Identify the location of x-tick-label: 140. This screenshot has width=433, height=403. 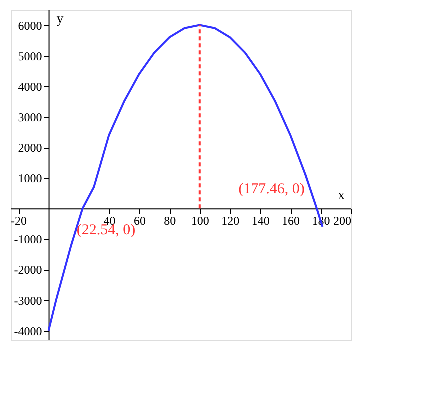
(261, 221).